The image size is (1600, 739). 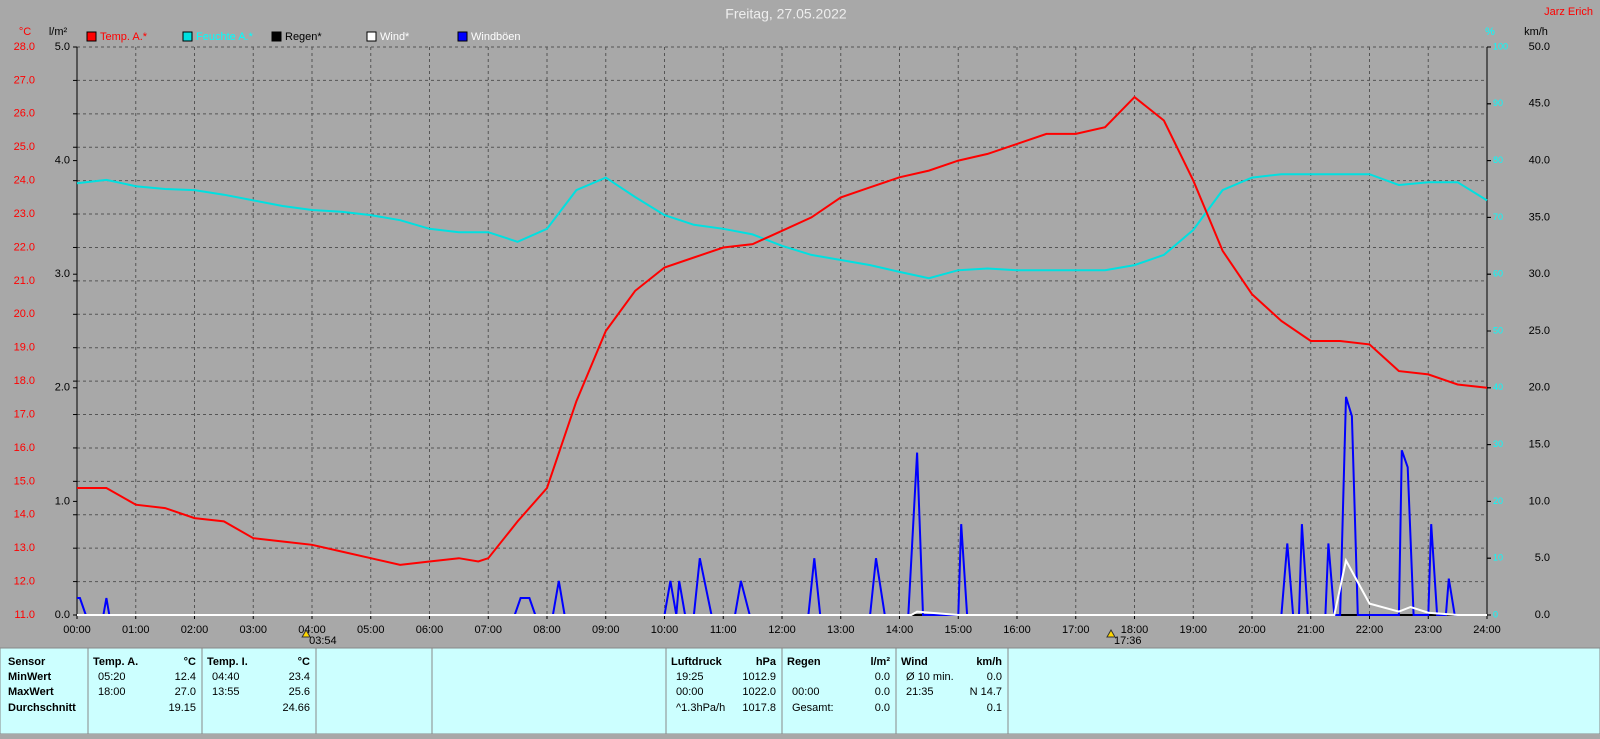 What do you see at coordinates (989, 662) in the screenshot?
I see `stats-group-unit: km/h` at bounding box center [989, 662].